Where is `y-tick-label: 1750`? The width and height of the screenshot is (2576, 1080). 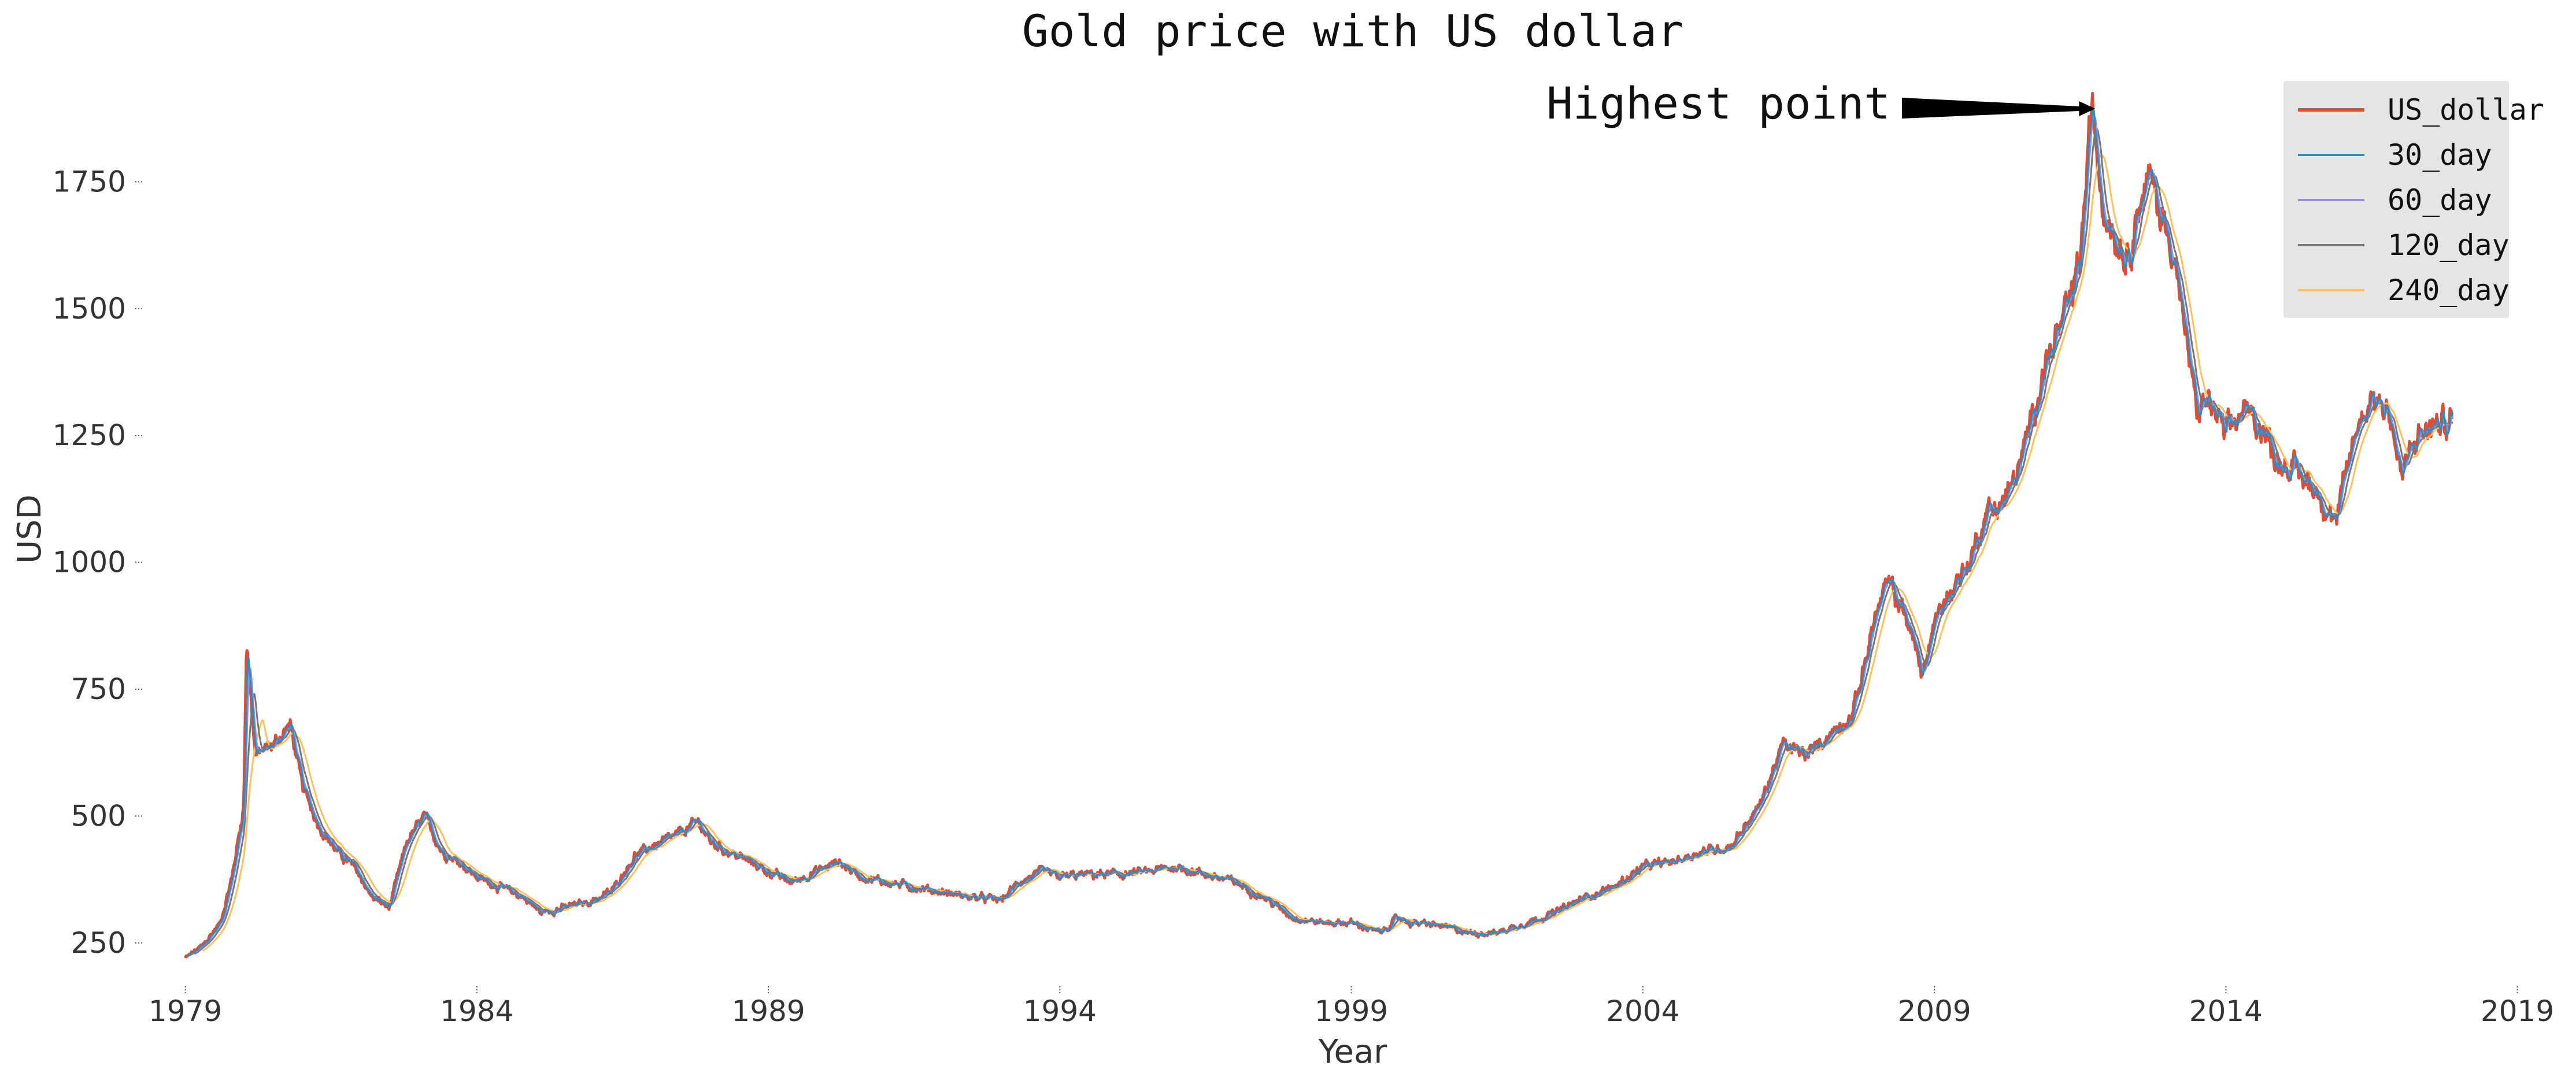
y-tick-label: 1750 is located at coordinates (89, 182).